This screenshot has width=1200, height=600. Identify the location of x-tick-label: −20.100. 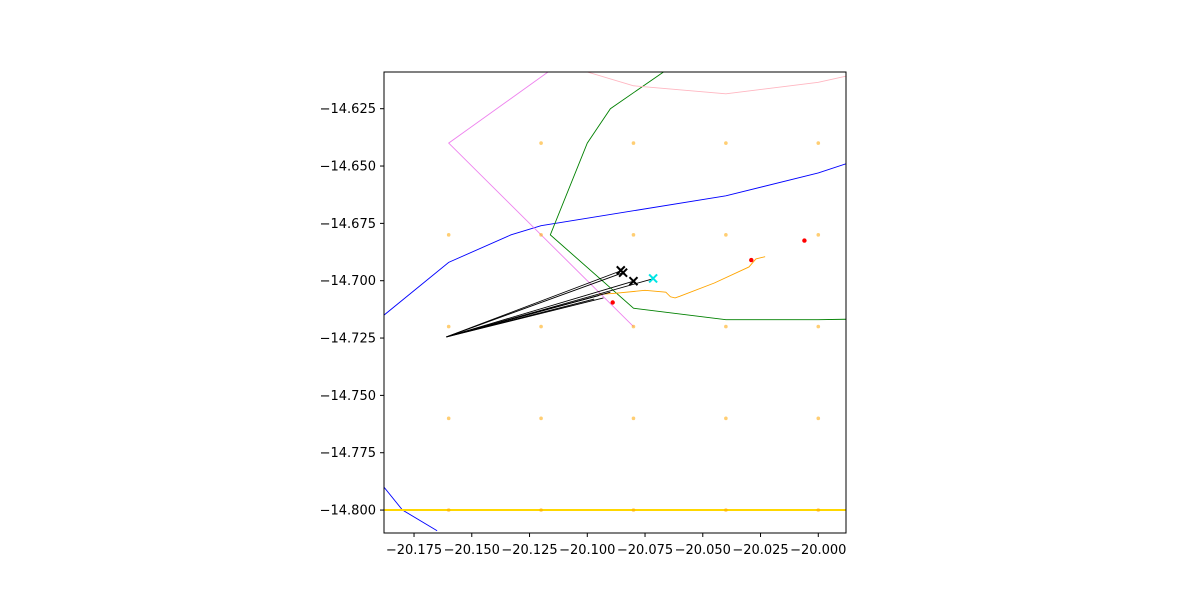
(587, 550).